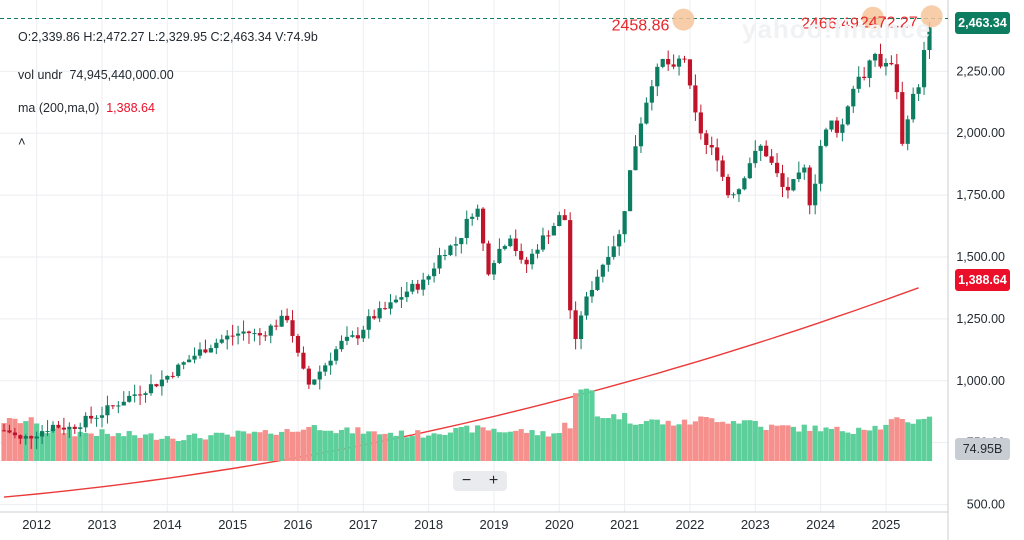  What do you see at coordinates (641, 26) in the screenshot?
I see `high-label: 2458.86` at bounding box center [641, 26].